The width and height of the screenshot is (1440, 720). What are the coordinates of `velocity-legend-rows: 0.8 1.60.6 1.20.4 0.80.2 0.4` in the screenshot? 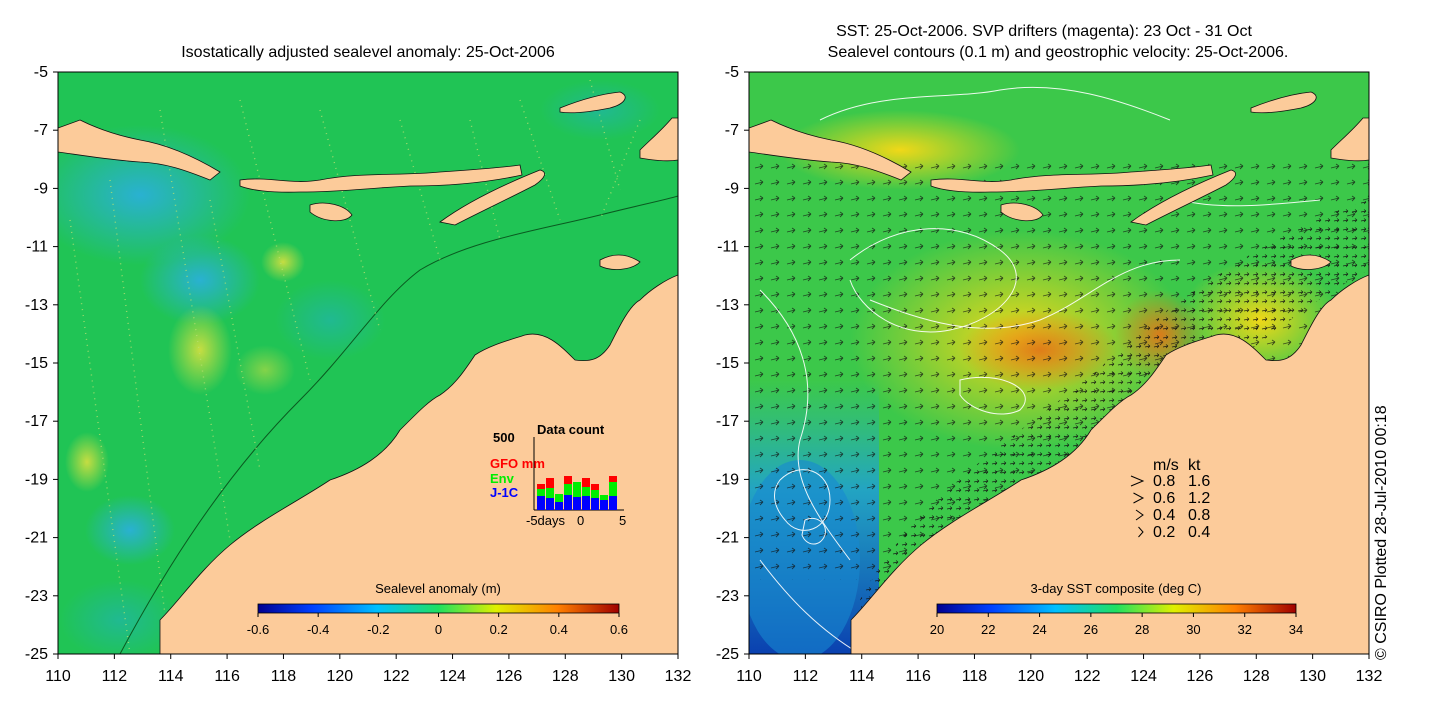 It's located at (1170, 507).